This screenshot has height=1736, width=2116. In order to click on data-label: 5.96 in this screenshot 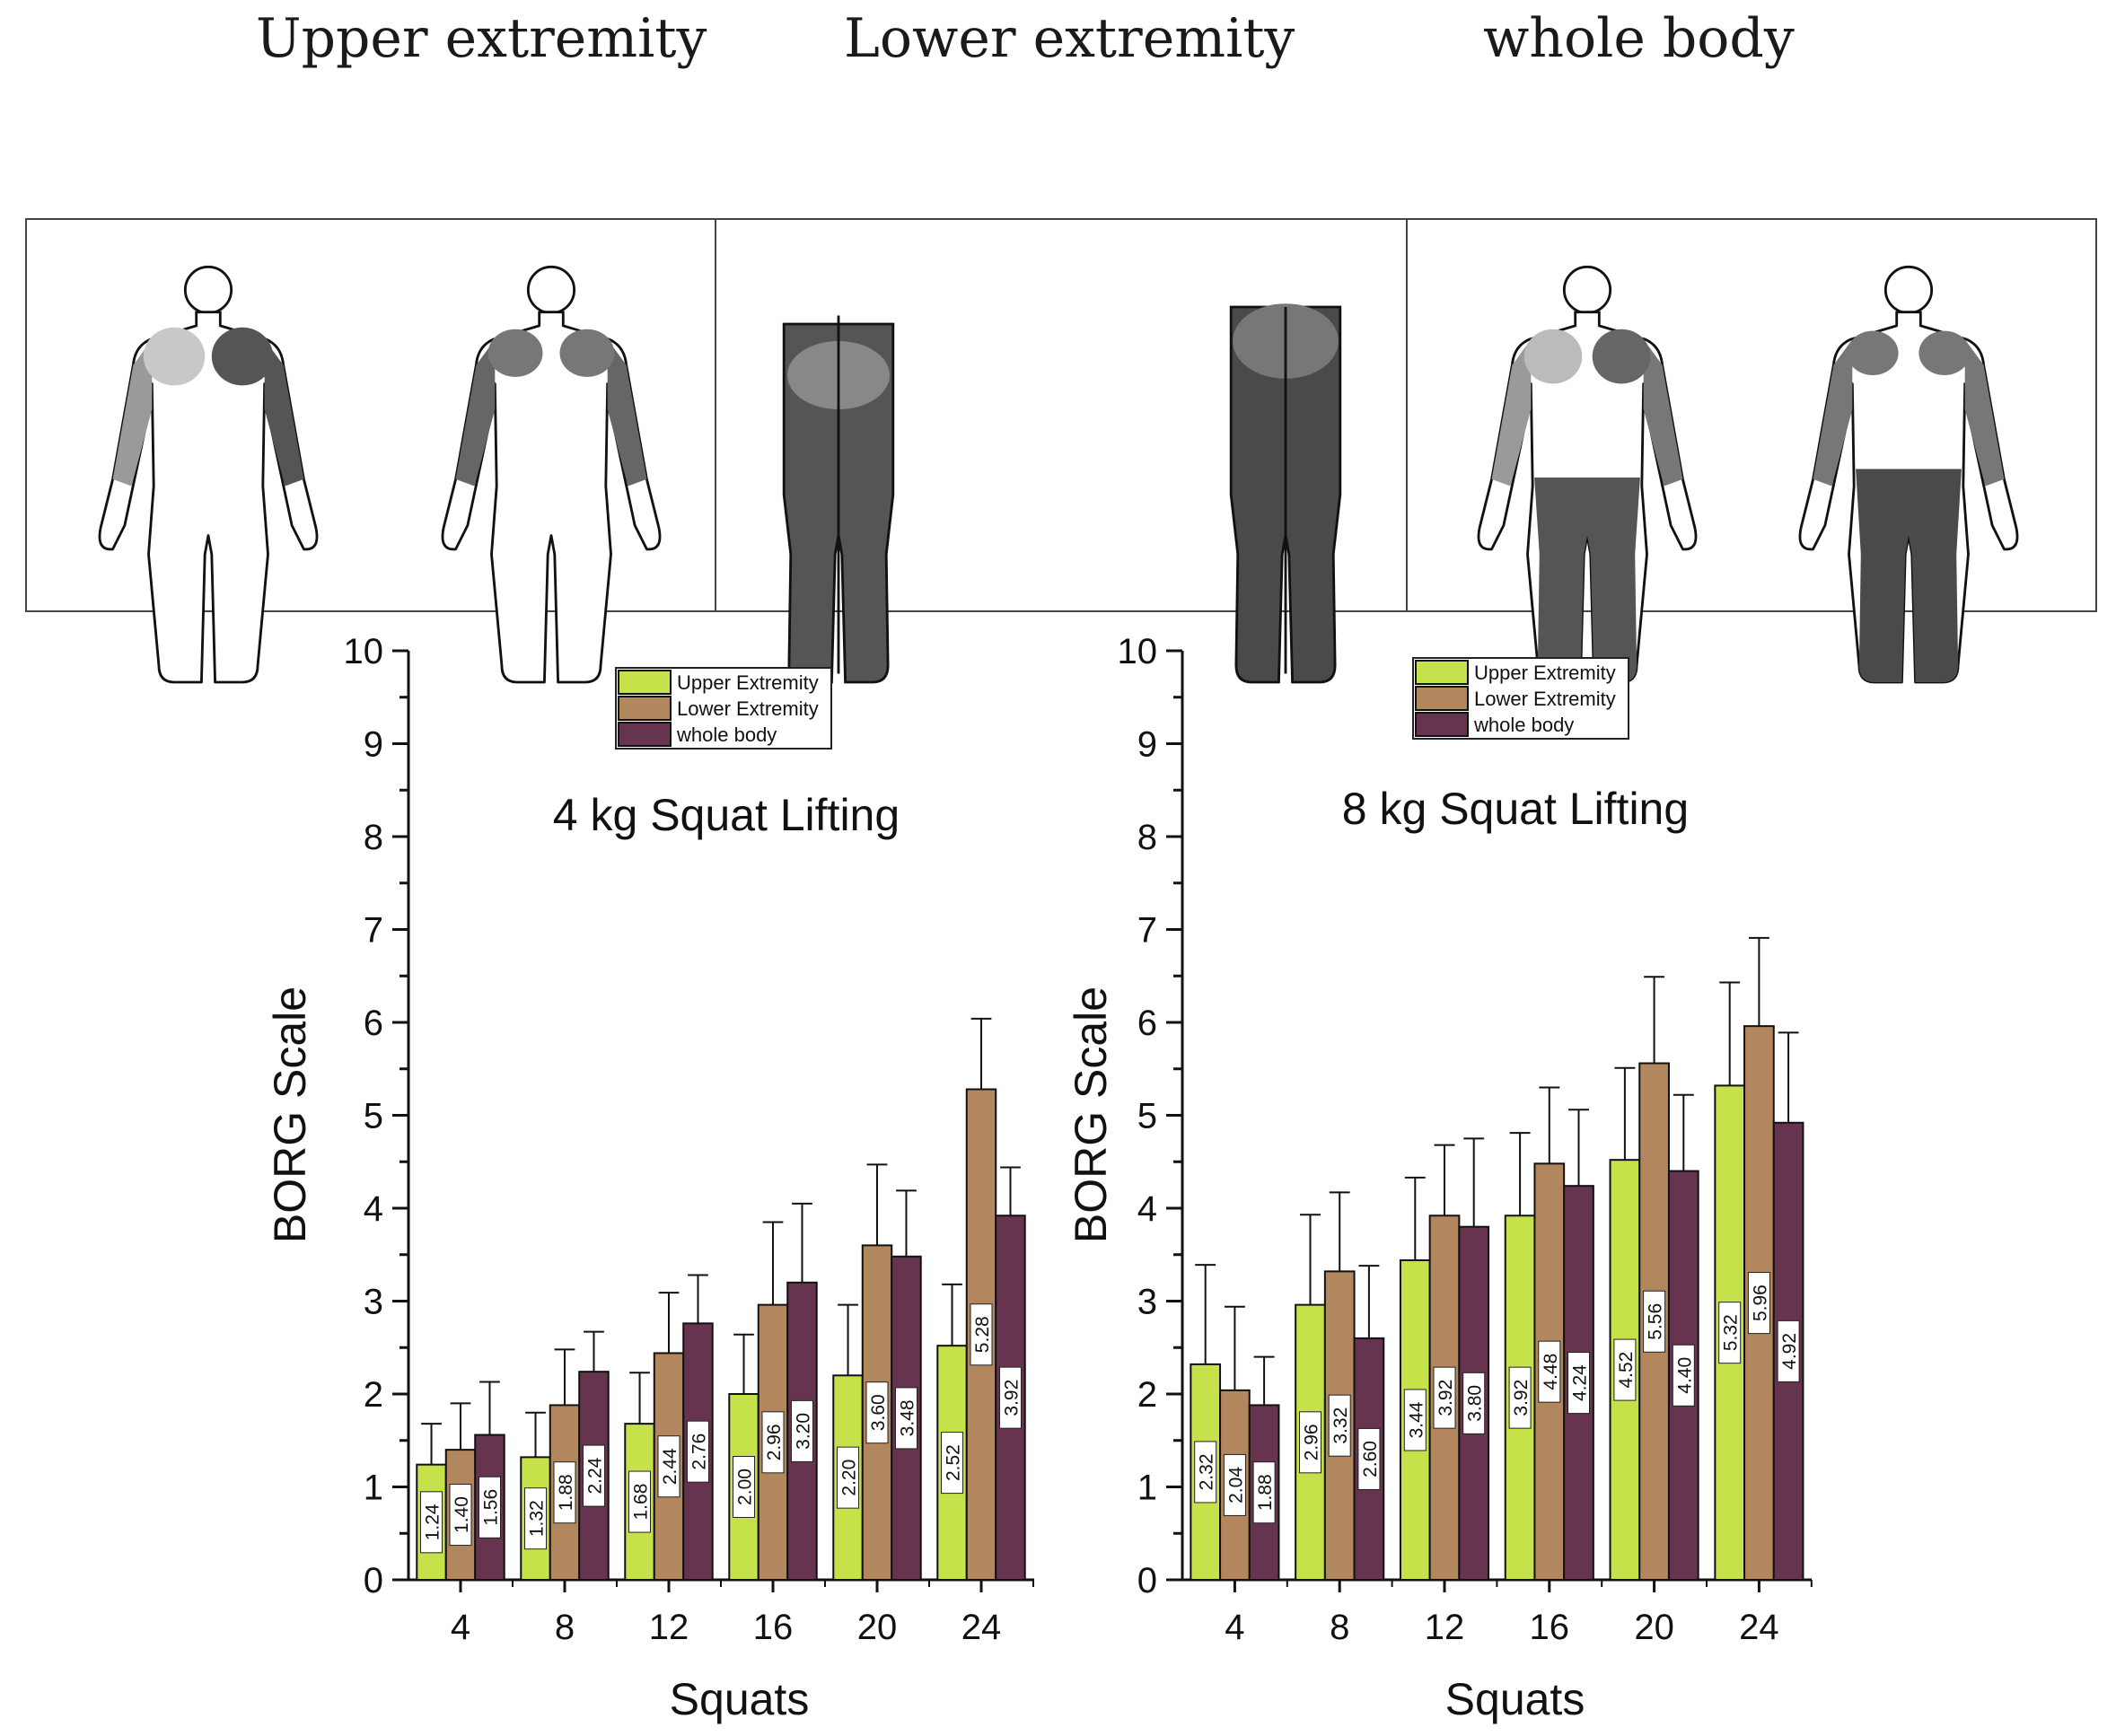, I will do `click(1758, 1303)`.